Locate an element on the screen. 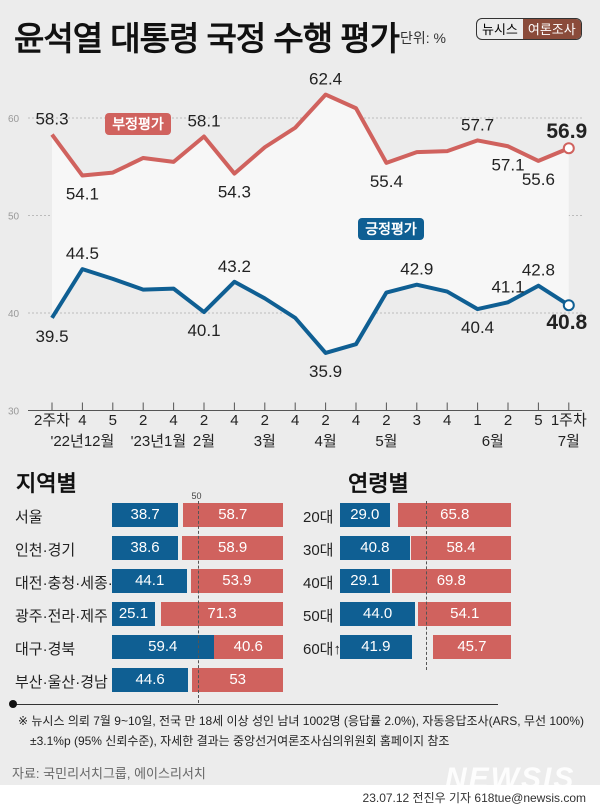  category-label: 40대 is located at coordinates (318, 583).